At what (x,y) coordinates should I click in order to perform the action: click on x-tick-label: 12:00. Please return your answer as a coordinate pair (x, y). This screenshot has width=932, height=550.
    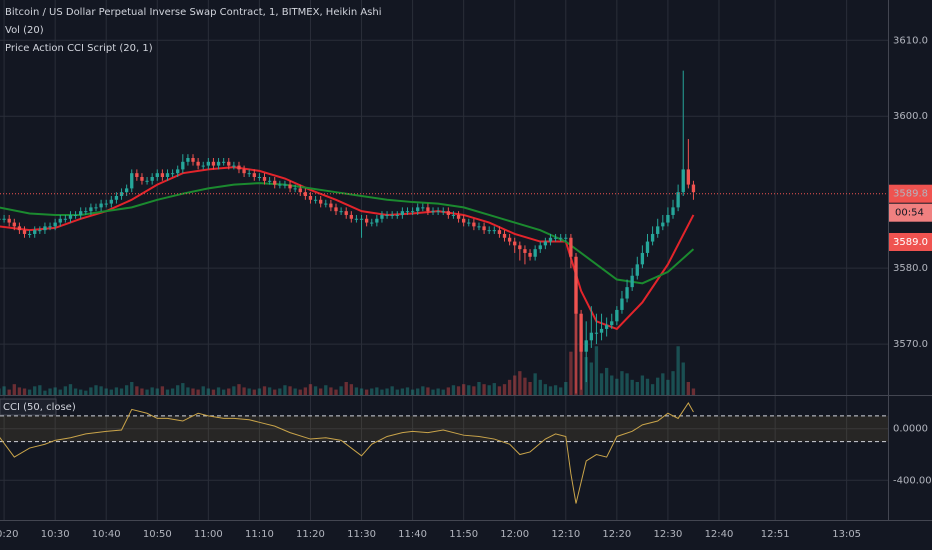
    Looking at the image, I should click on (514, 534).